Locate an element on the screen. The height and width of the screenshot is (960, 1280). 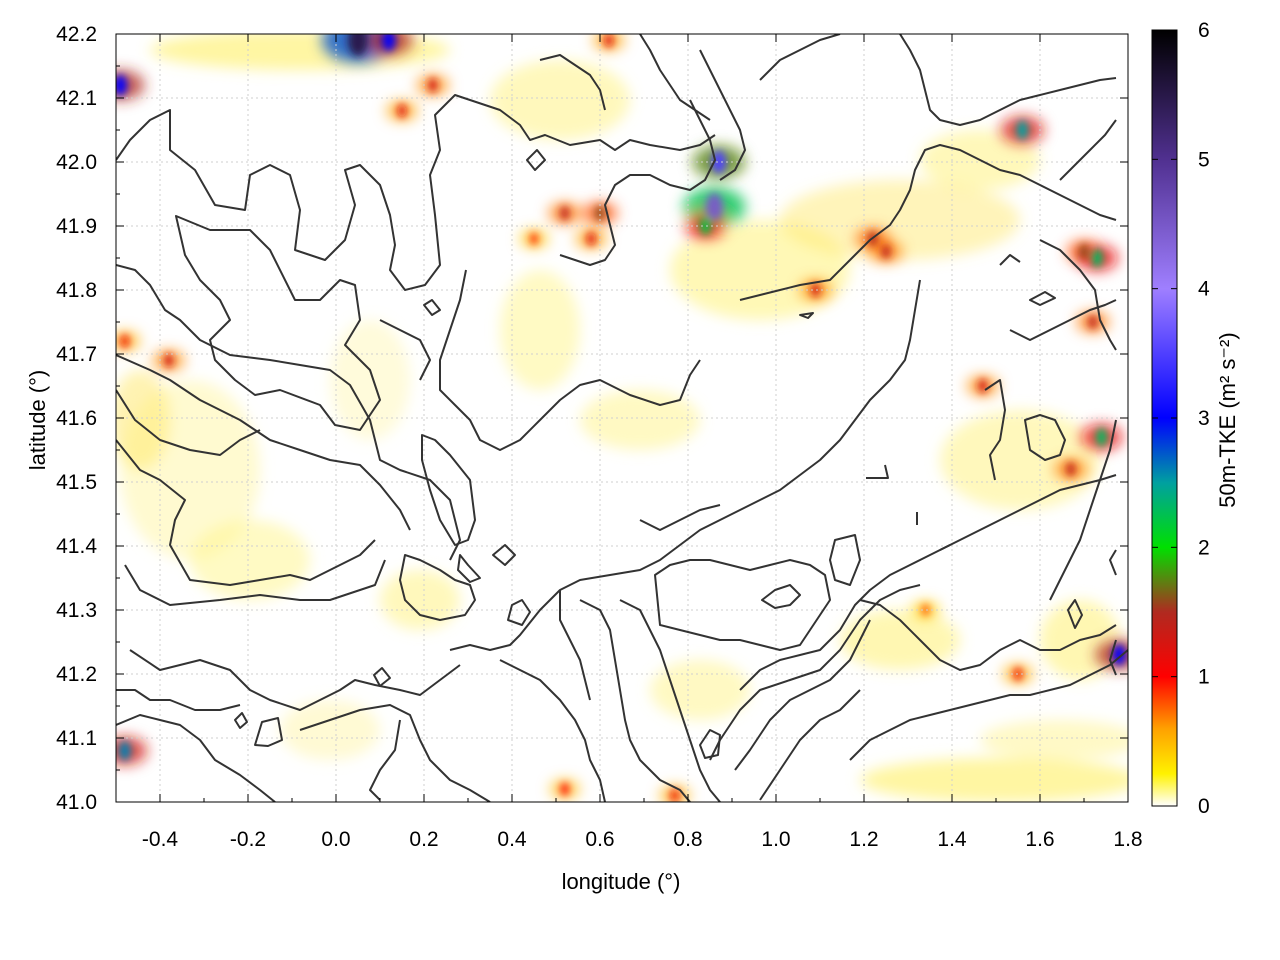
x-tick-label: 1.2 is located at coordinates (863, 839).